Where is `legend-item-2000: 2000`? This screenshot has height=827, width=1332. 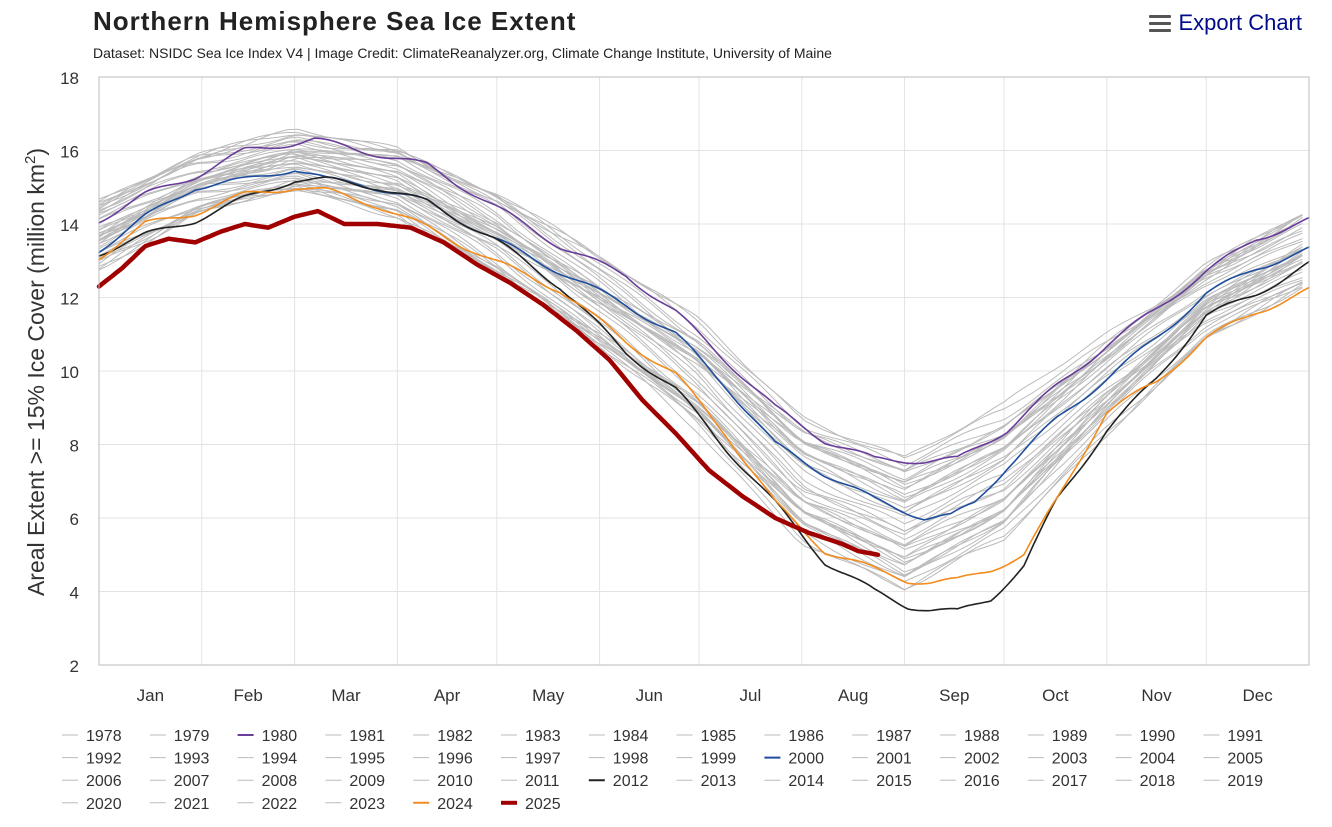
legend-item-2000: 2000 is located at coordinates (794, 759).